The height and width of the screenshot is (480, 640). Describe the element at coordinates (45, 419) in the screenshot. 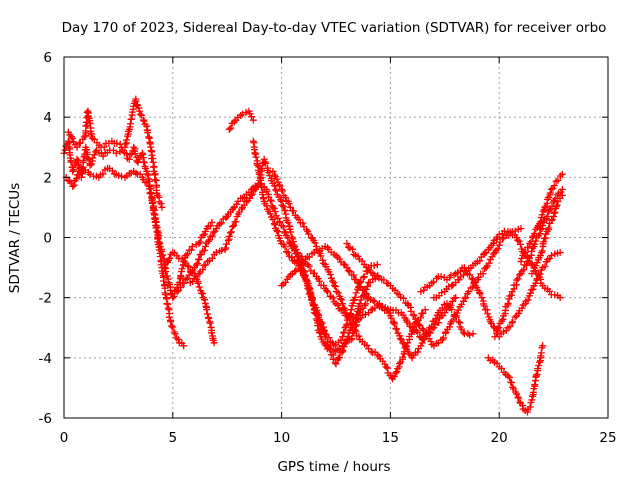

I see `y-tick-label: -6` at that location.